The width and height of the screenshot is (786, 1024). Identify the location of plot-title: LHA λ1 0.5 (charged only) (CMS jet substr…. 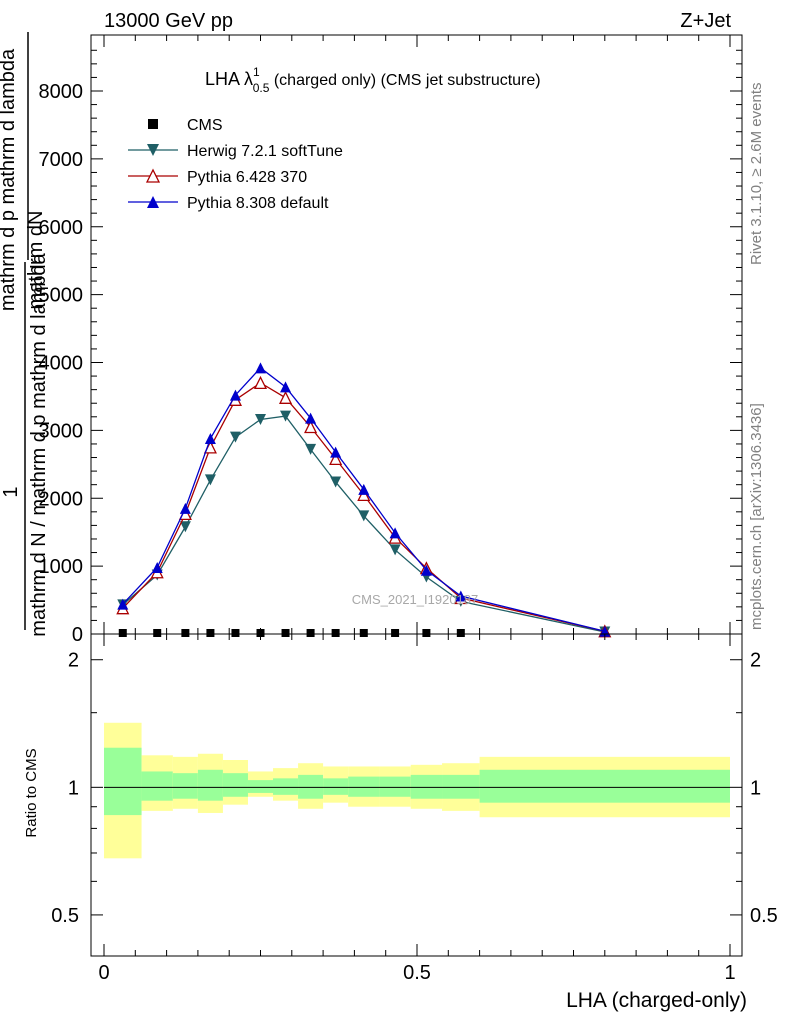
(373, 80).